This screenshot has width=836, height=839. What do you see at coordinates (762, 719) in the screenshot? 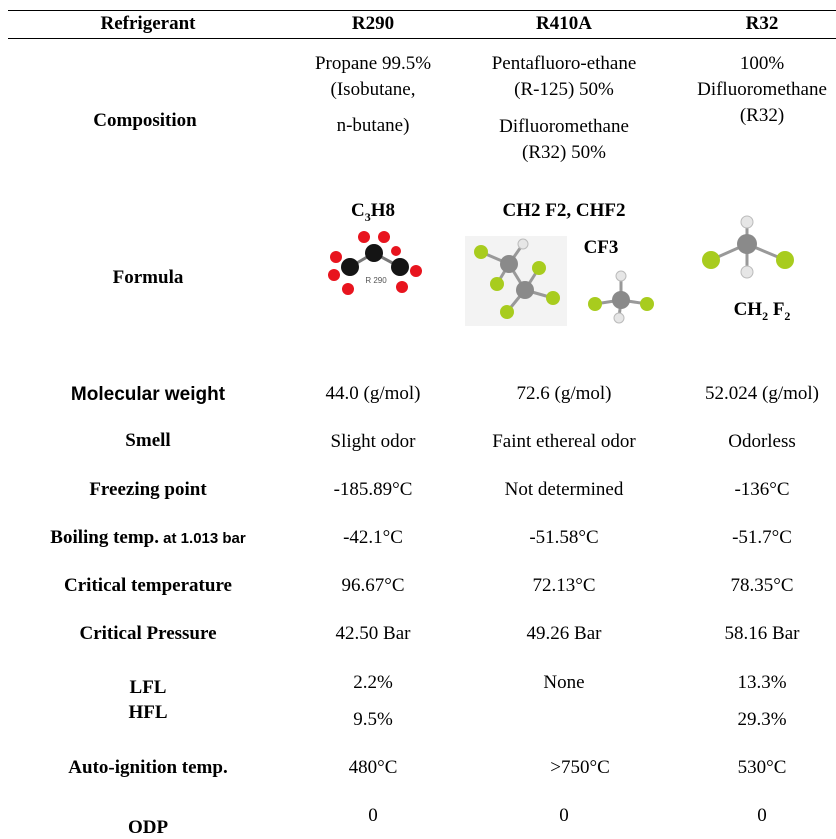
I see `hfl-r32: 29.3%` at bounding box center [762, 719].